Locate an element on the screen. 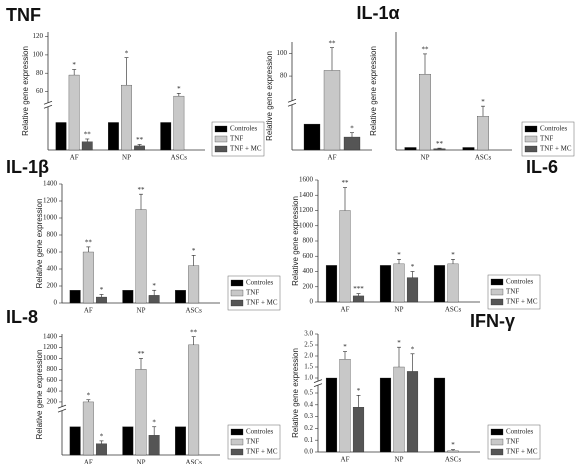 The height and width of the screenshot is (464, 580). y-tick-label: 1600 is located at coordinates (306, 180).